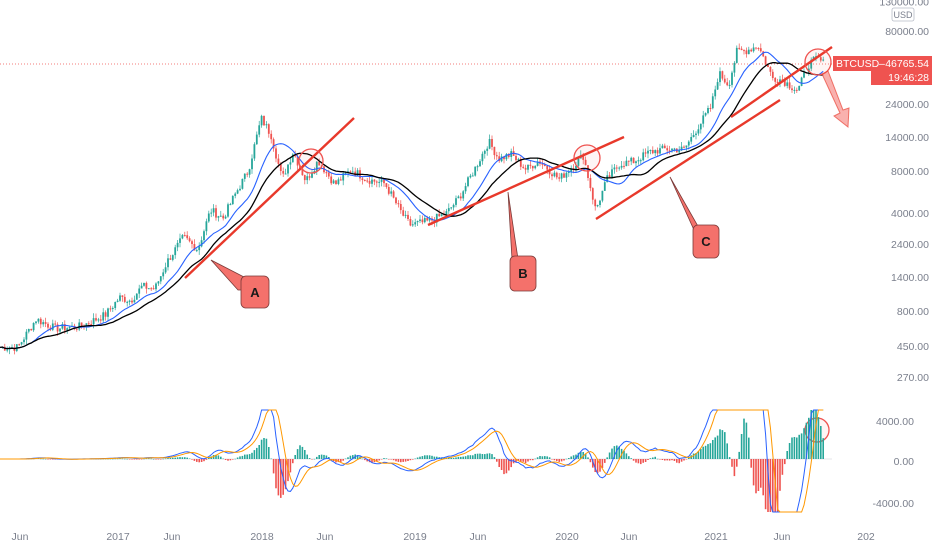 The width and height of the screenshot is (932, 550). What do you see at coordinates (818, 62) in the screenshot?
I see `circle-2021` at bounding box center [818, 62].